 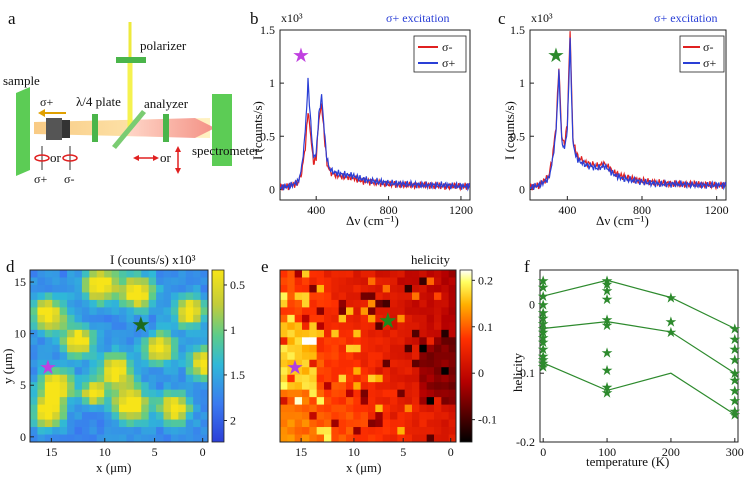 I want to click on ylabel-b: I (counts/s), so click(x=257, y=130).